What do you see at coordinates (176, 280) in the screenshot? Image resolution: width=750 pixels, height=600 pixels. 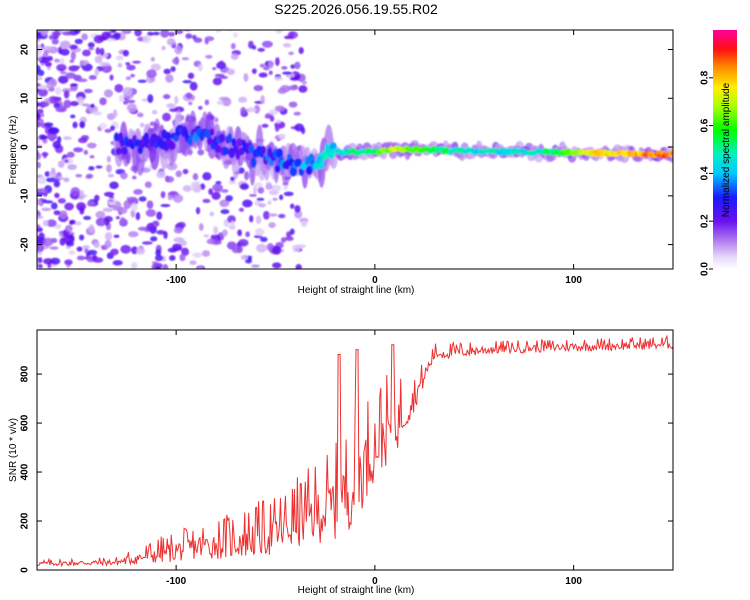 I see `spectrogram-xtick-label: -100` at bounding box center [176, 280].